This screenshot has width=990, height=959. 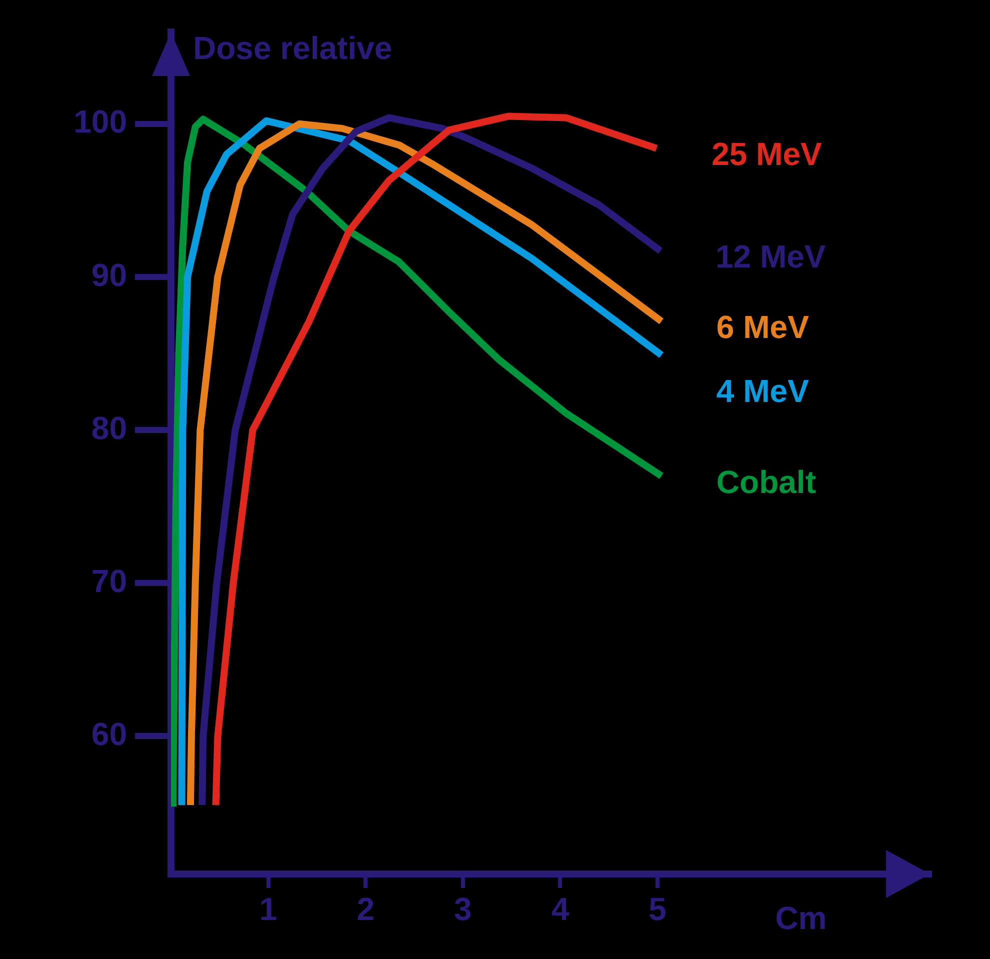 What do you see at coordinates (109, 734) in the screenshot?
I see `y-tick-label: 60` at bounding box center [109, 734].